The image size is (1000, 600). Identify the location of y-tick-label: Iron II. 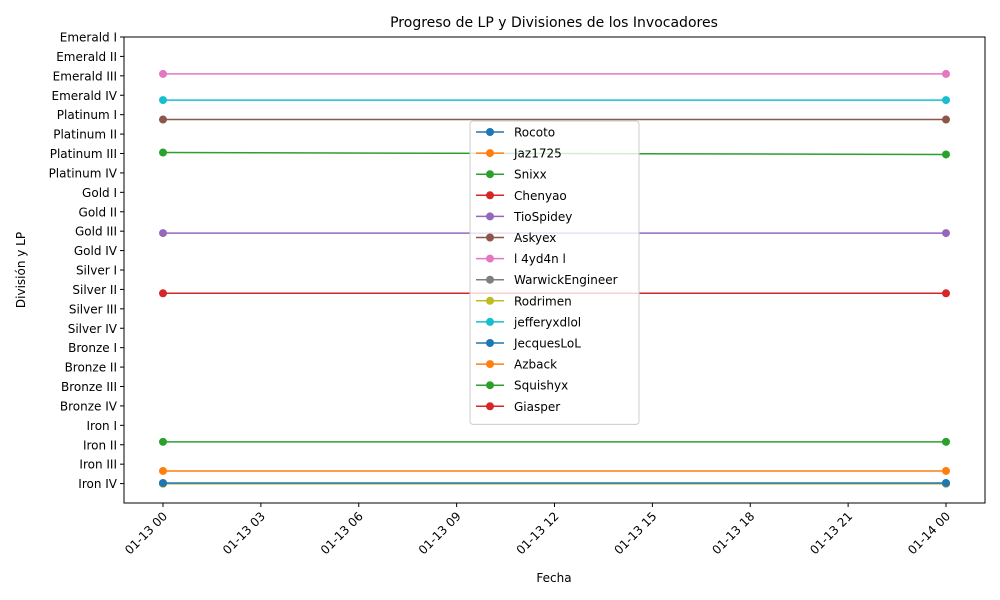
(100, 445).